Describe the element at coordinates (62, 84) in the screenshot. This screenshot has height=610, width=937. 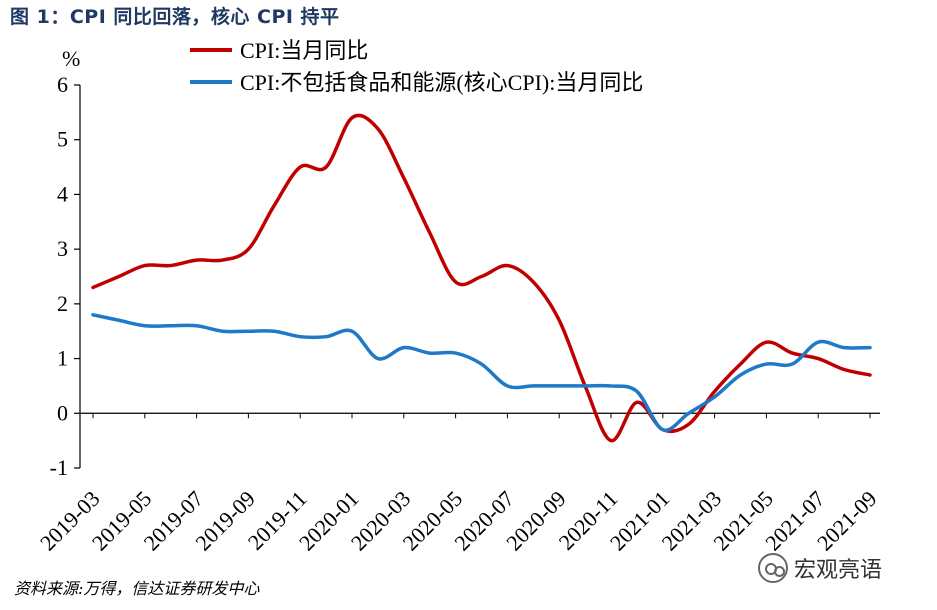
I see `y-tick-label: 6` at that location.